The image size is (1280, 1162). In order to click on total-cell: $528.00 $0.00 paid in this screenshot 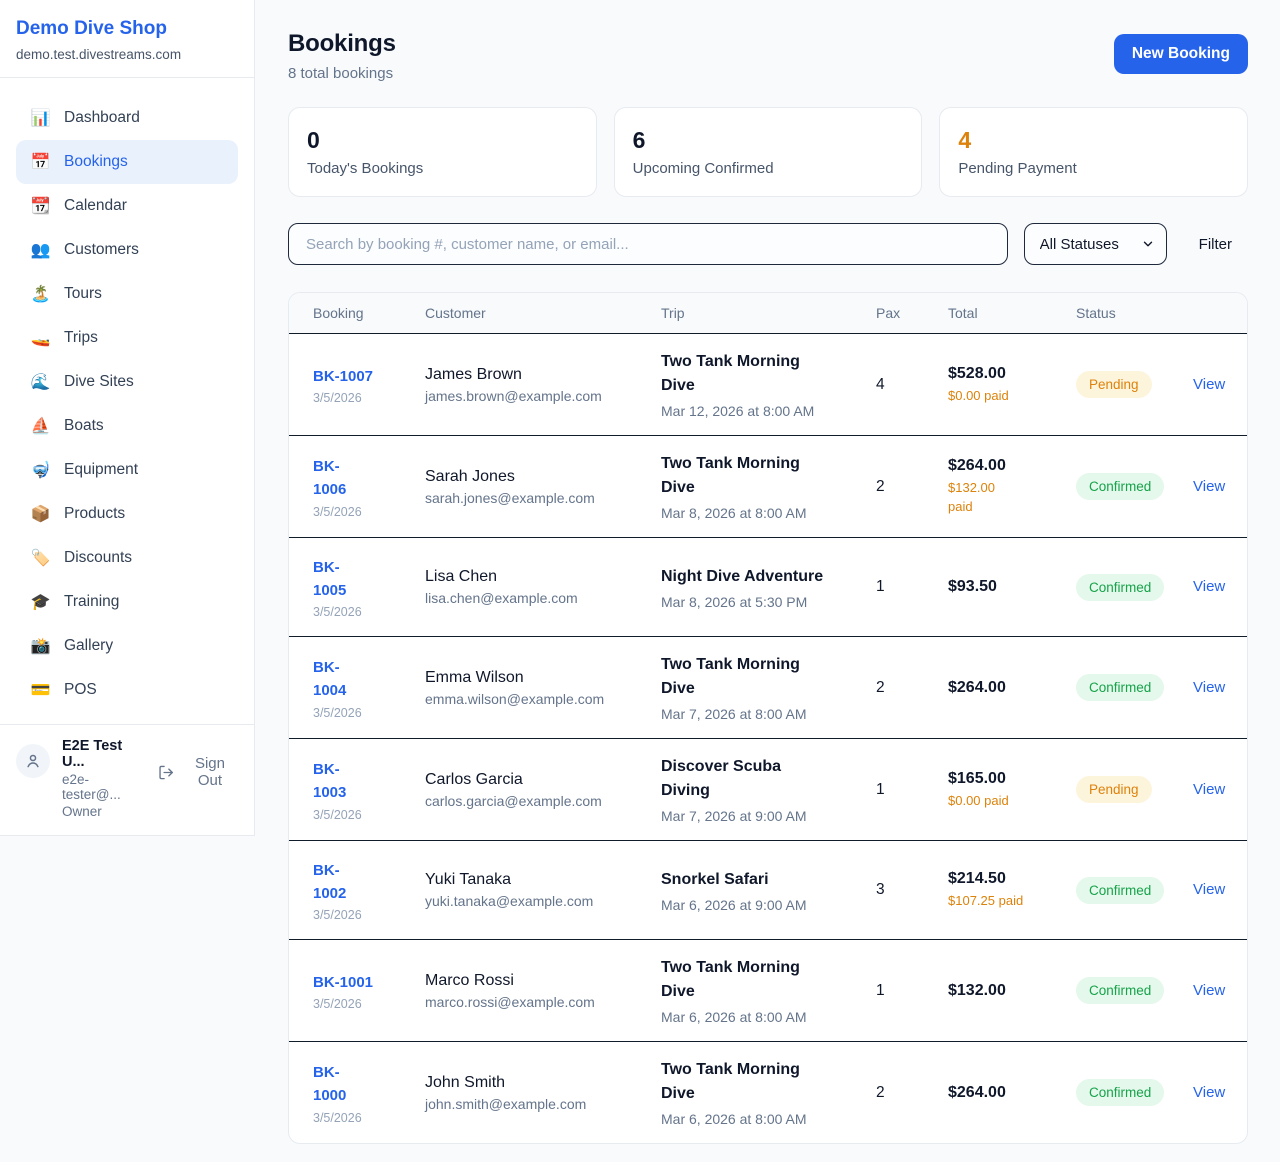, I will do `click(1012, 385)`.